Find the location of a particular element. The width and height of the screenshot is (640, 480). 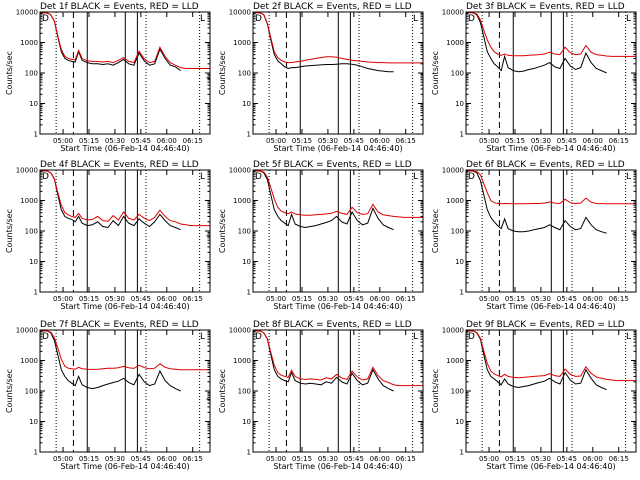

panel-title: Det 3f BLACK = Events, RED = LLD is located at coordinates (545, 7).